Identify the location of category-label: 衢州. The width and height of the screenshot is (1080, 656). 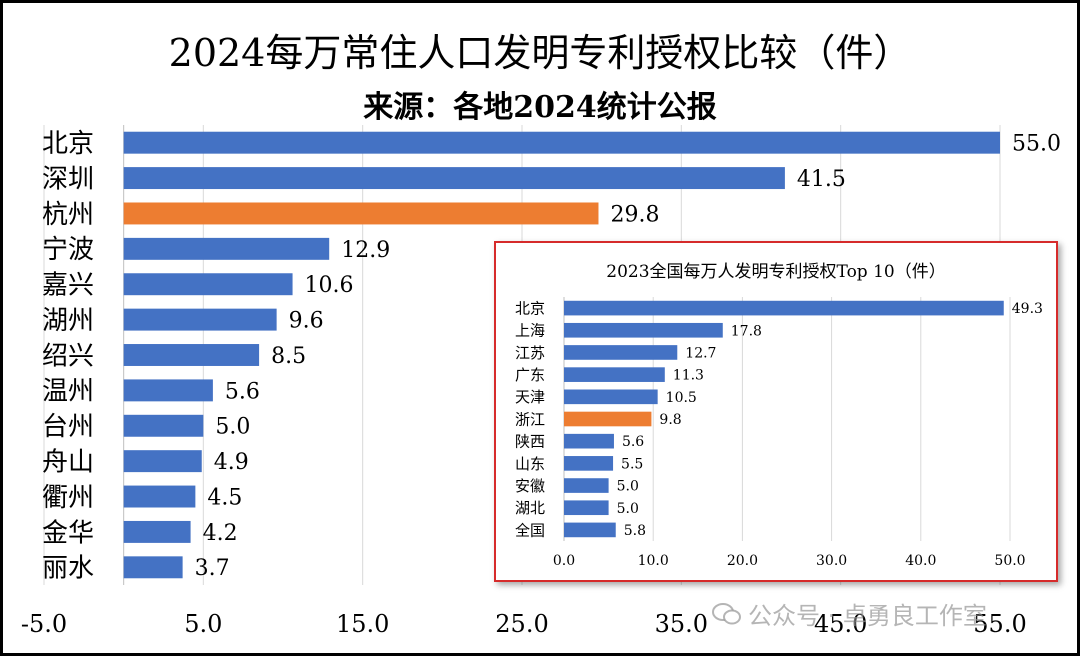
(68, 498).